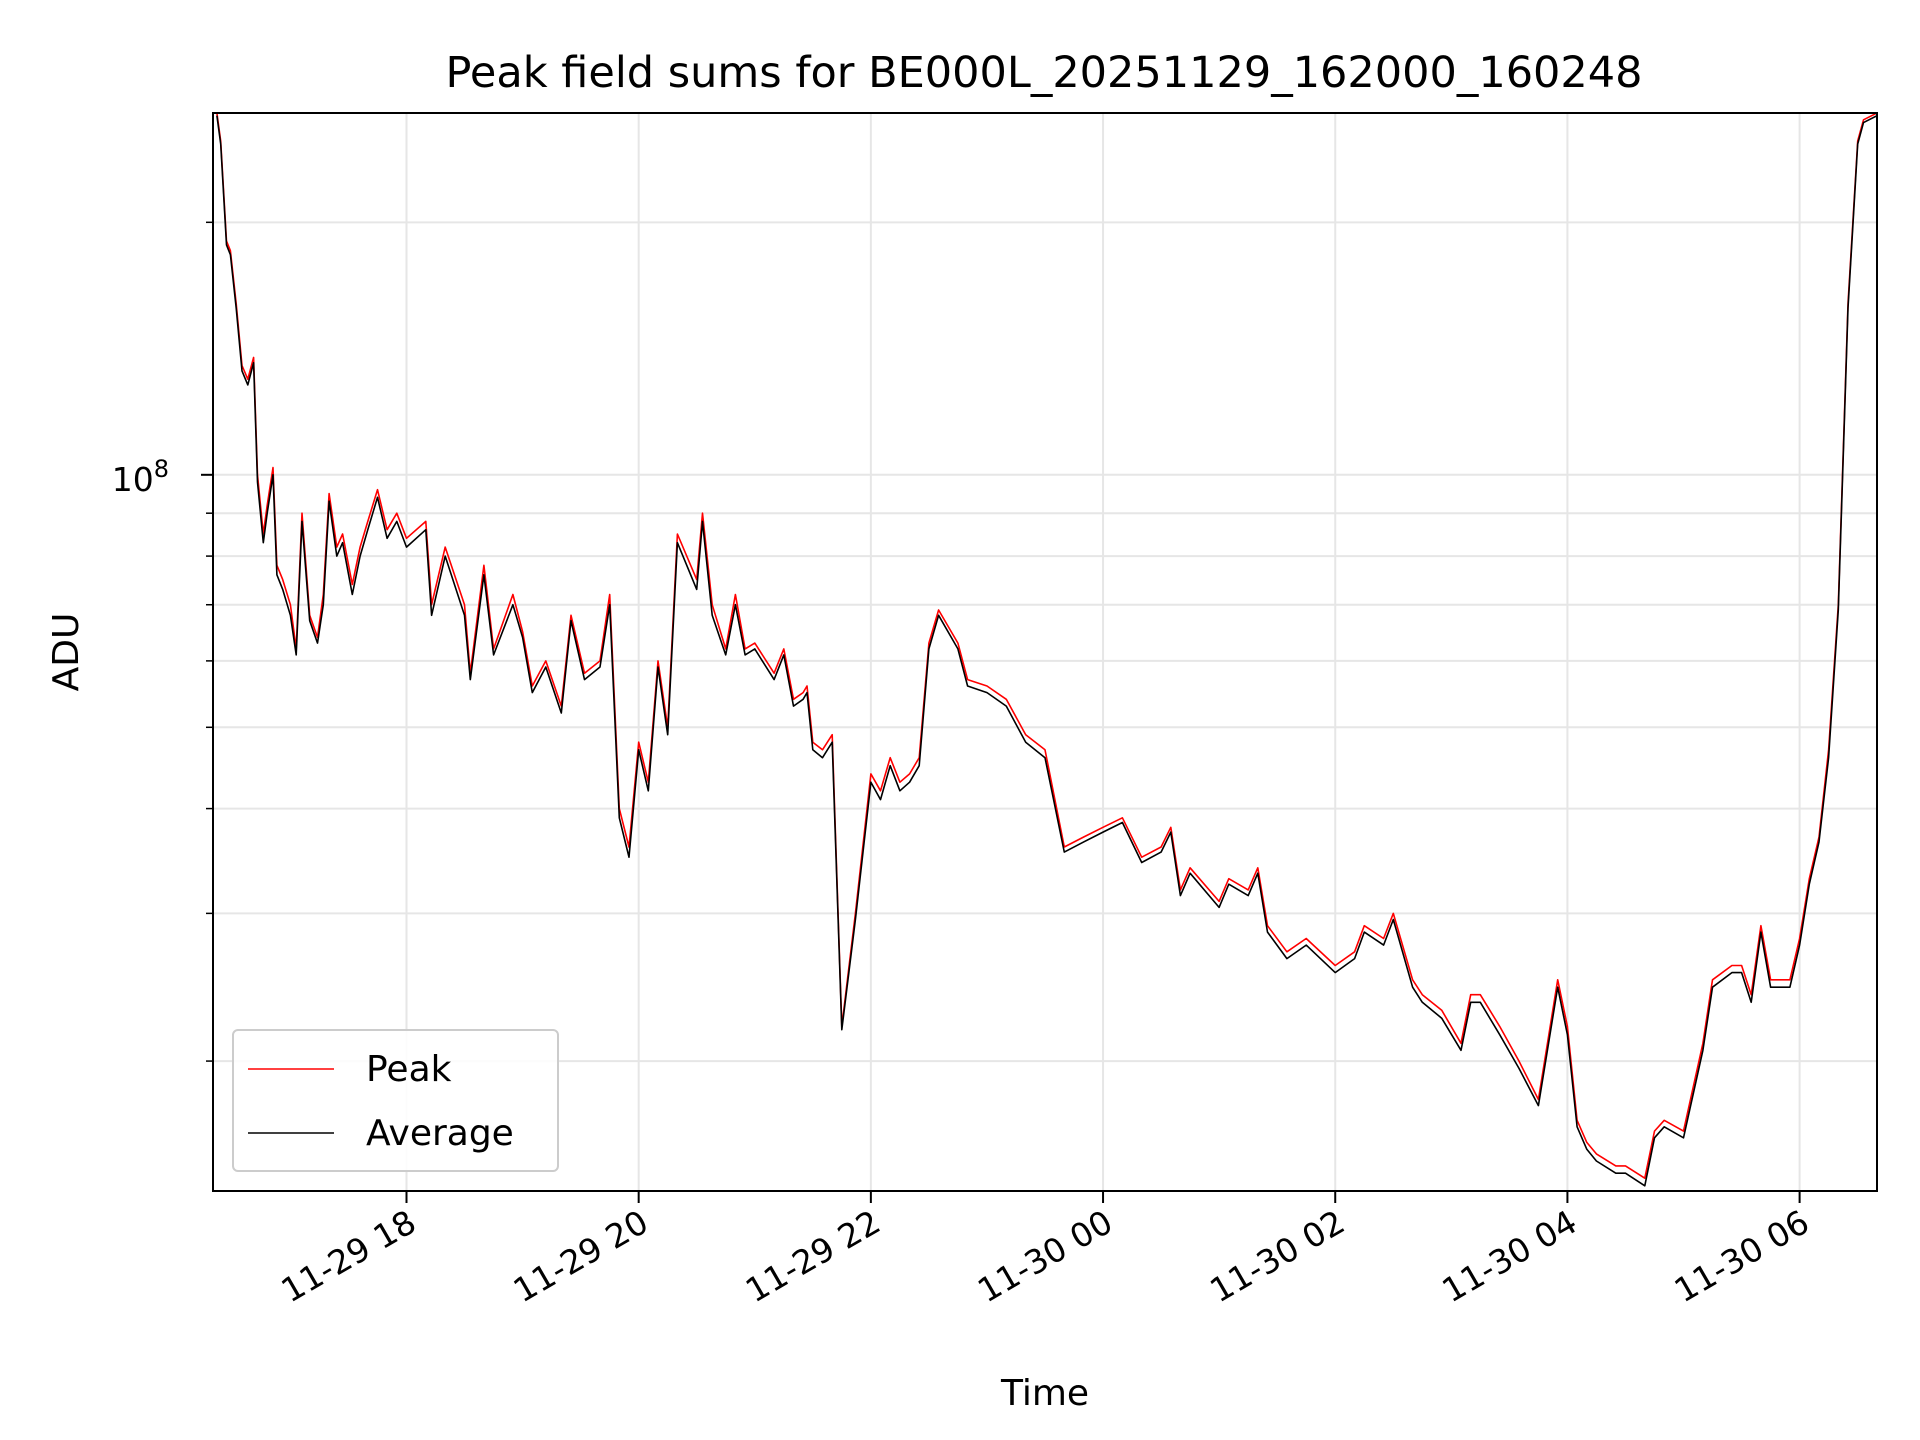 The width and height of the screenshot is (1920, 1440). I want to click on legend-label-peak: Peak, so click(409, 1069).